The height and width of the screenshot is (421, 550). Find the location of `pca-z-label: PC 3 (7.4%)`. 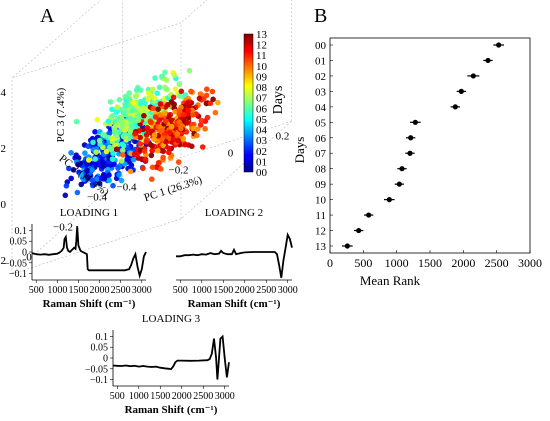

pca-z-label: PC 3 (7.4%) is located at coordinates (61, 114).